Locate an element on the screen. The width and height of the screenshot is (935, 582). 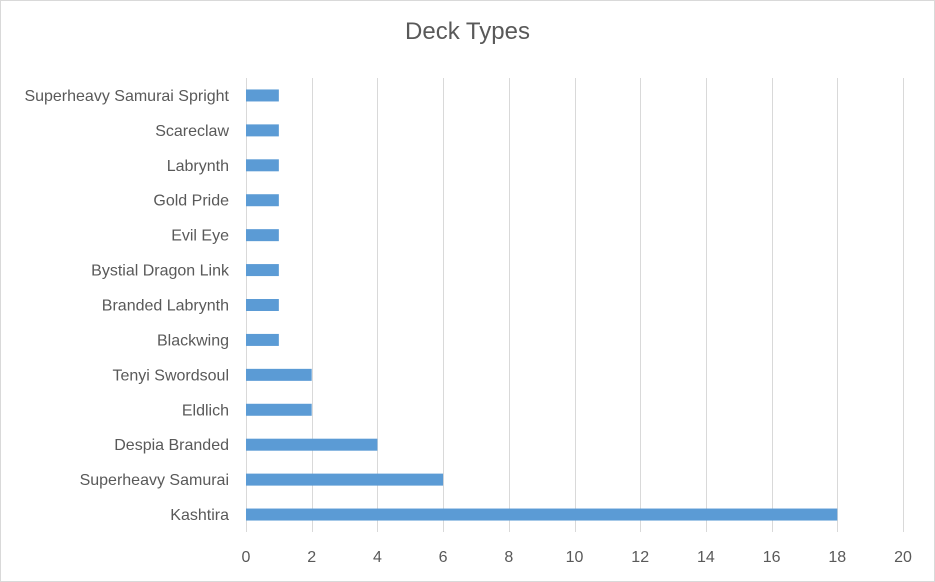
x-tick-label: 16 is located at coordinates (772, 557).